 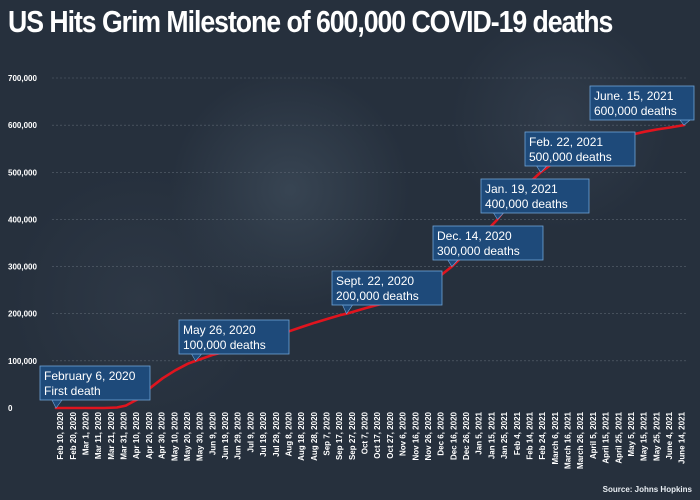 I want to click on callout-label: 400,000 deaths, so click(x=526, y=204).